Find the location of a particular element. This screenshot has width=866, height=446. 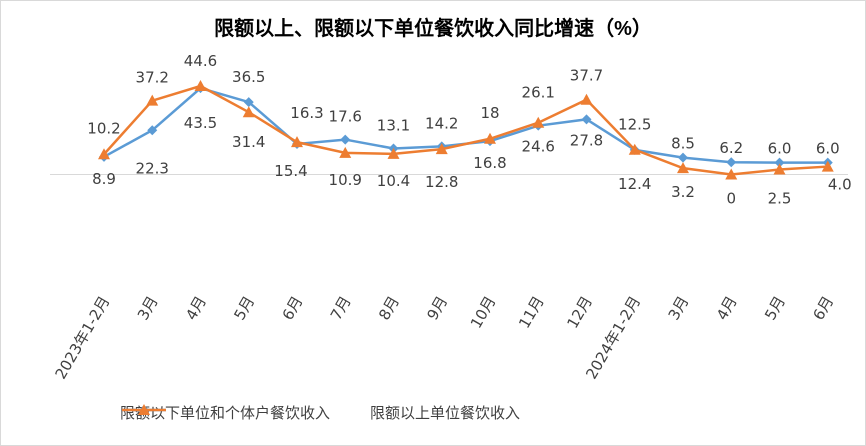

data-label: 2.5 is located at coordinates (780, 199).